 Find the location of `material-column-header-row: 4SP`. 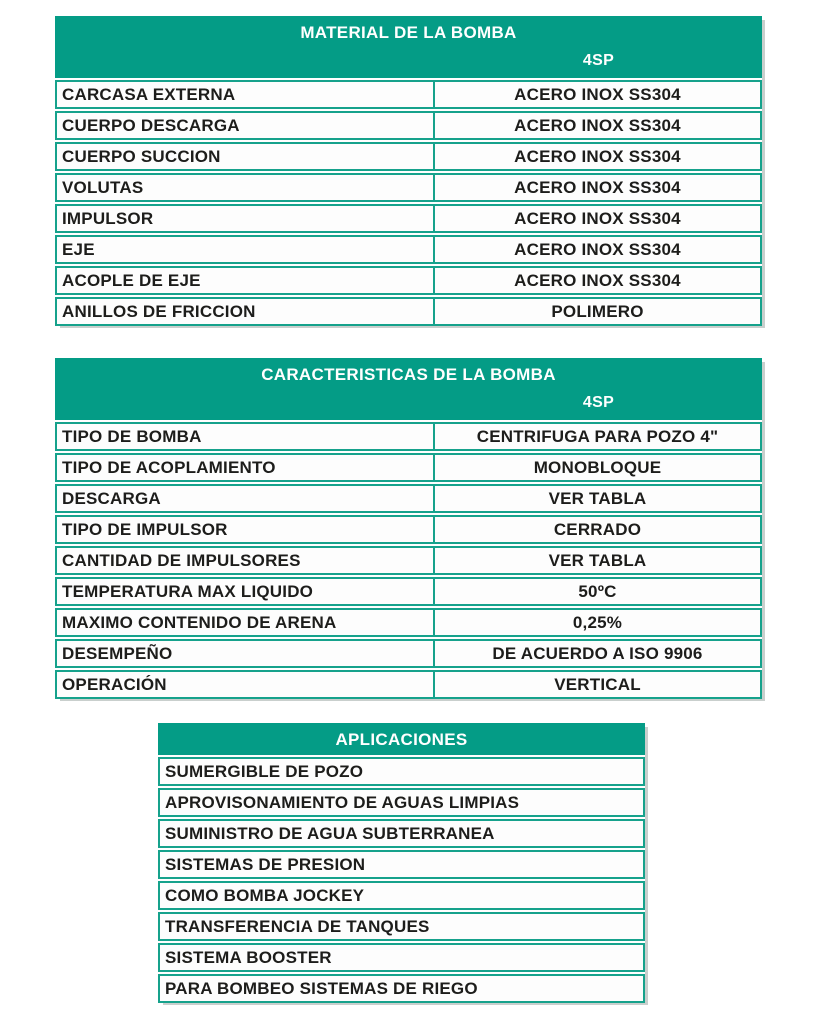

material-column-header-row: 4SP is located at coordinates (408, 61).